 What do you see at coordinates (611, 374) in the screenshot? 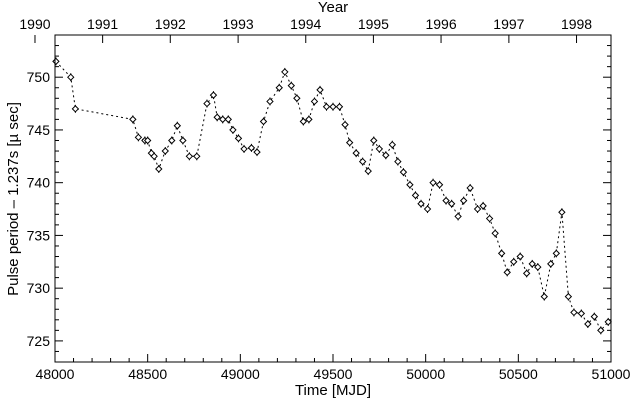
I see `x-tick-label: 51000` at bounding box center [611, 374].